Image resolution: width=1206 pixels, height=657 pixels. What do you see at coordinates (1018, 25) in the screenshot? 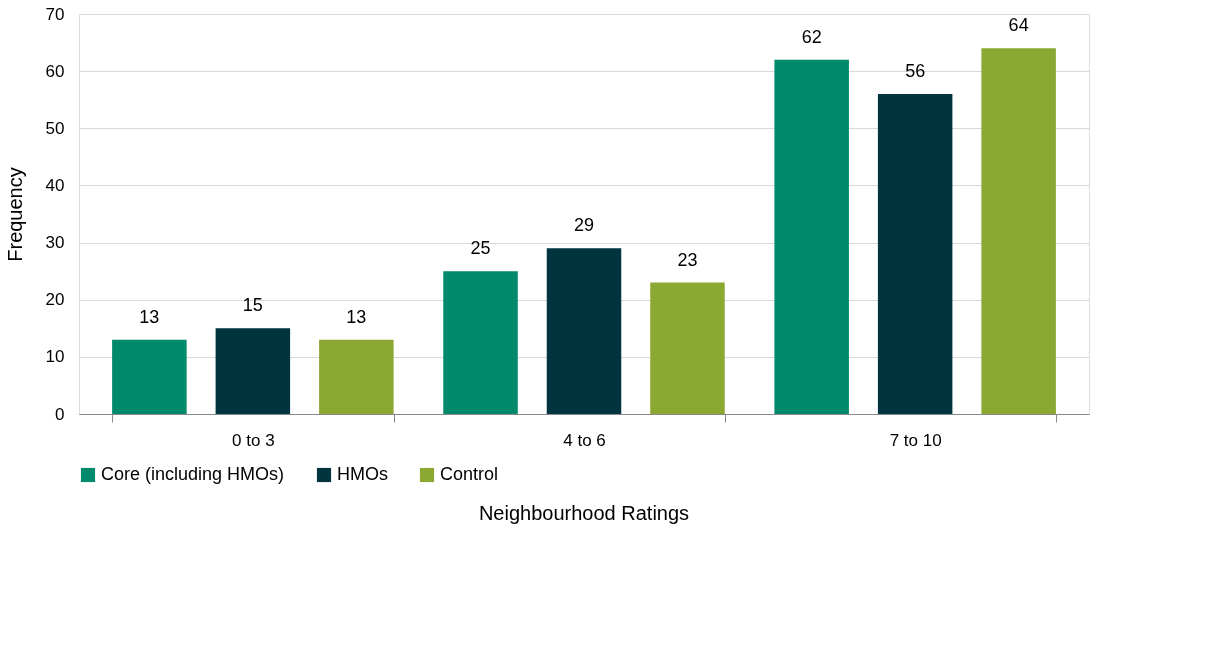
I see `data-label: 64` at bounding box center [1018, 25].